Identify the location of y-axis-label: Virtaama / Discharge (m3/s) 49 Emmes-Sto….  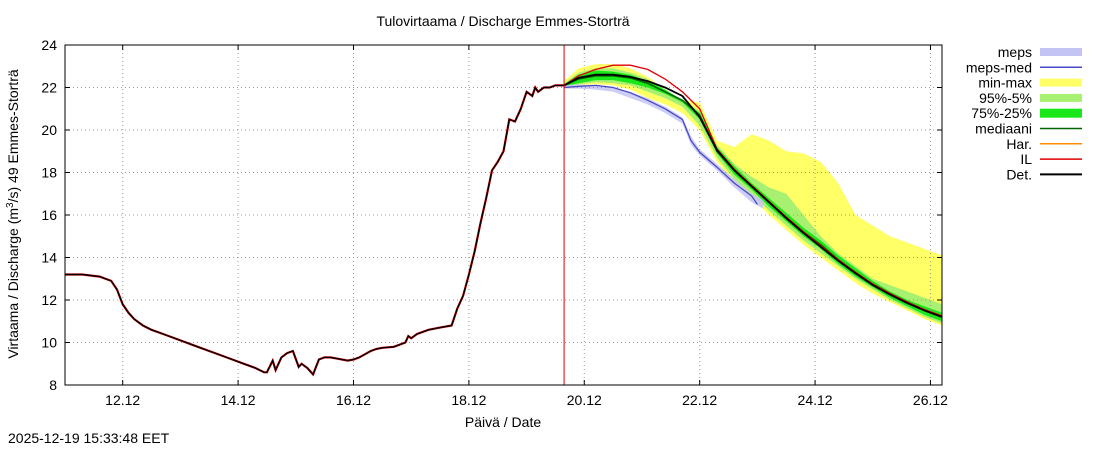
(13, 213).